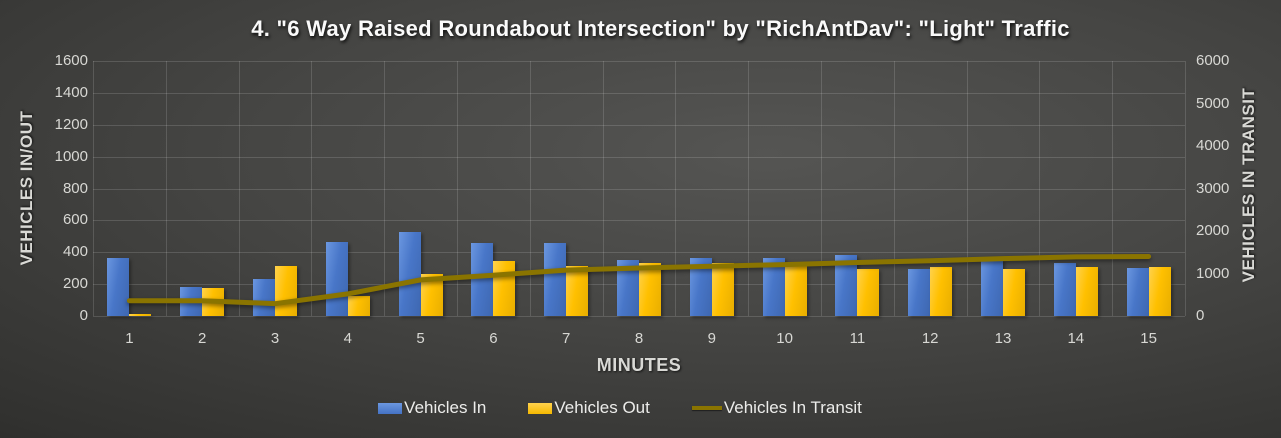 Image resolution: width=1281 pixels, height=438 pixels. What do you see at coordinates (1213, 273) in the screenshot?
I see `right-axis-tick-label: 1000` at bounding box center [1213, 273].